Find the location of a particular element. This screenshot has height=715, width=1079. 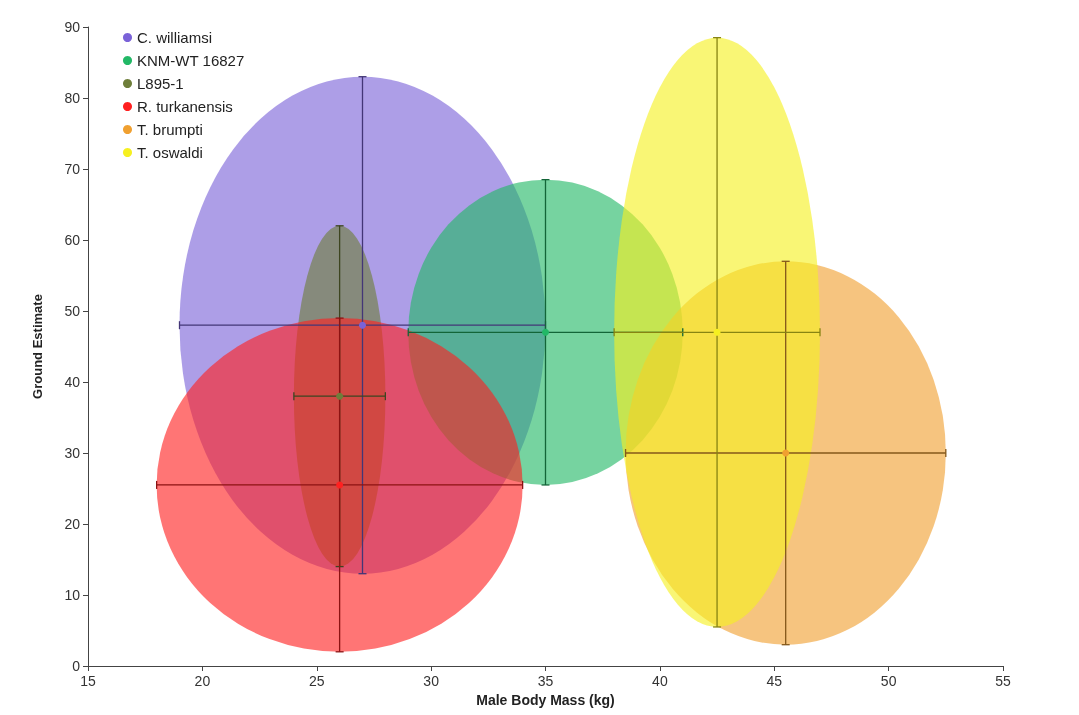

y-tick-label: 30 is located at coordinates (72, 453).